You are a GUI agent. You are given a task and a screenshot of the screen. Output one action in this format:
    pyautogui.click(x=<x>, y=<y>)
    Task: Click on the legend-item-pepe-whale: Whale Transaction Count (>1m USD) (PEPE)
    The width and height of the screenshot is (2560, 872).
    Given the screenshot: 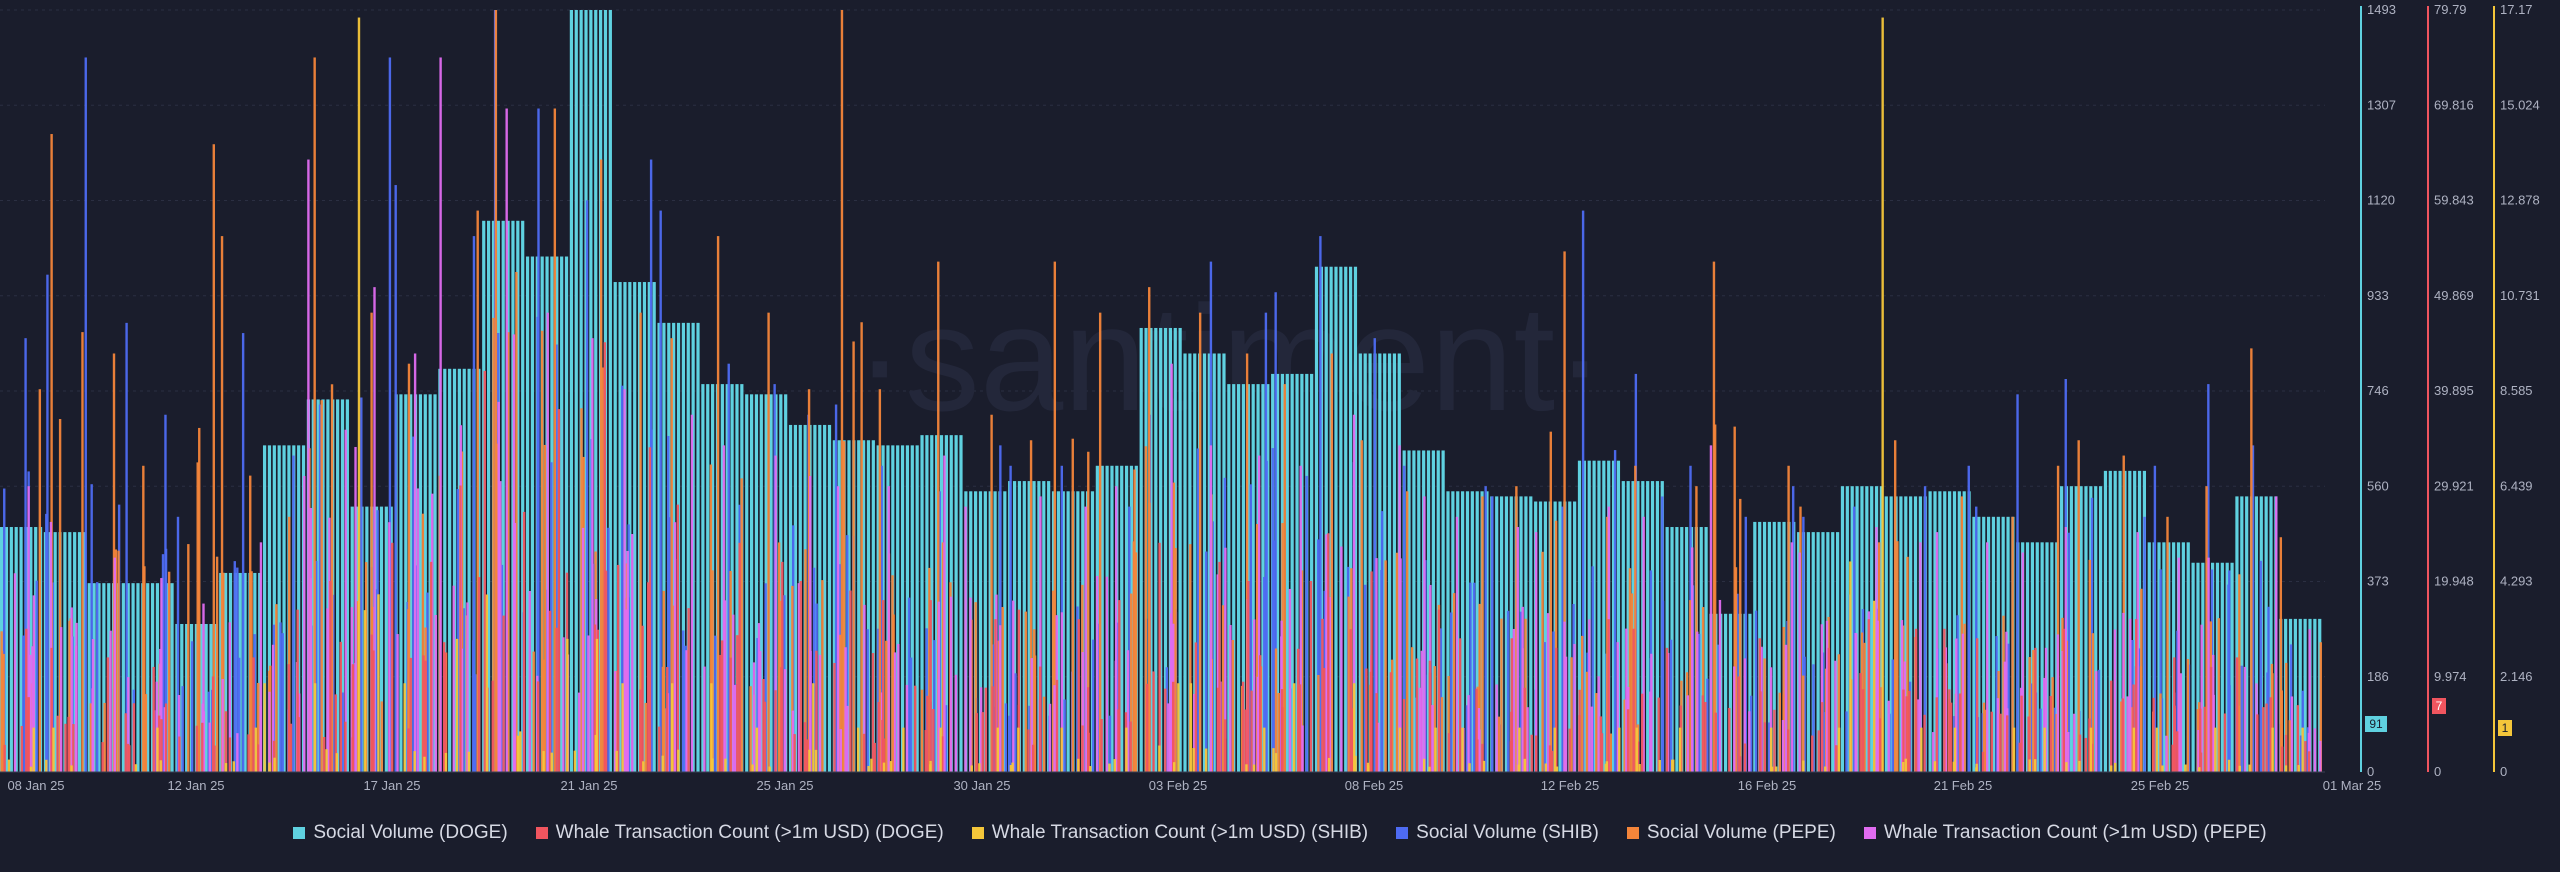 What is the action you would take?
    pyautogui.click(x=2065, y=833)
    